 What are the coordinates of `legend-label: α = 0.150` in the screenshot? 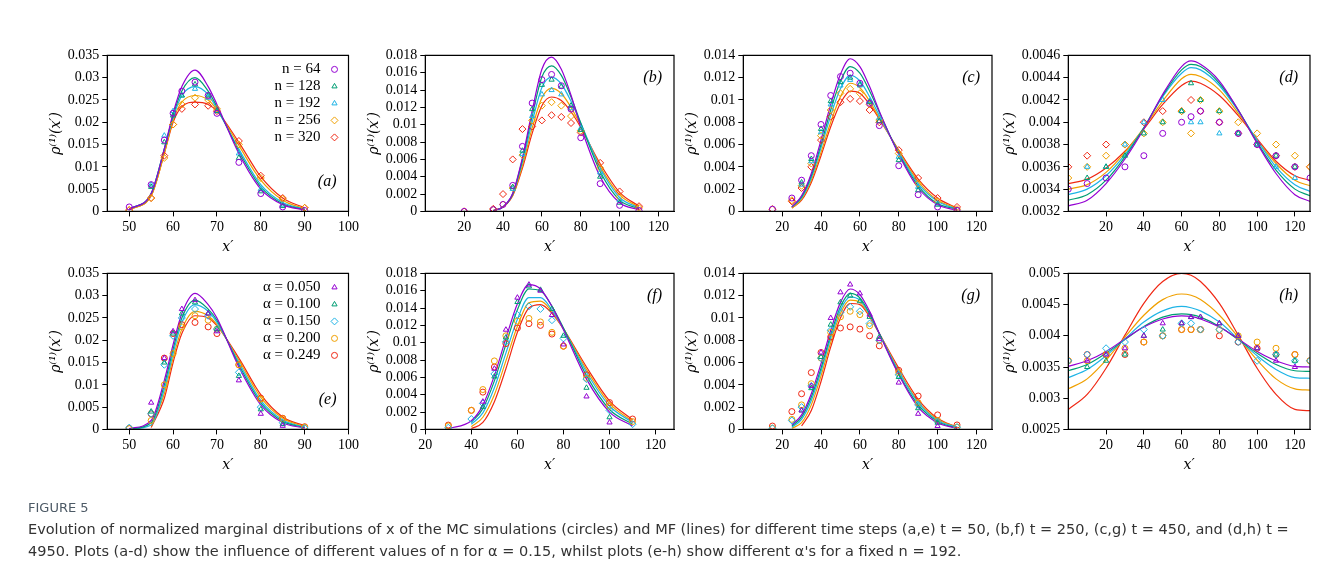 It's located at (291, 320).